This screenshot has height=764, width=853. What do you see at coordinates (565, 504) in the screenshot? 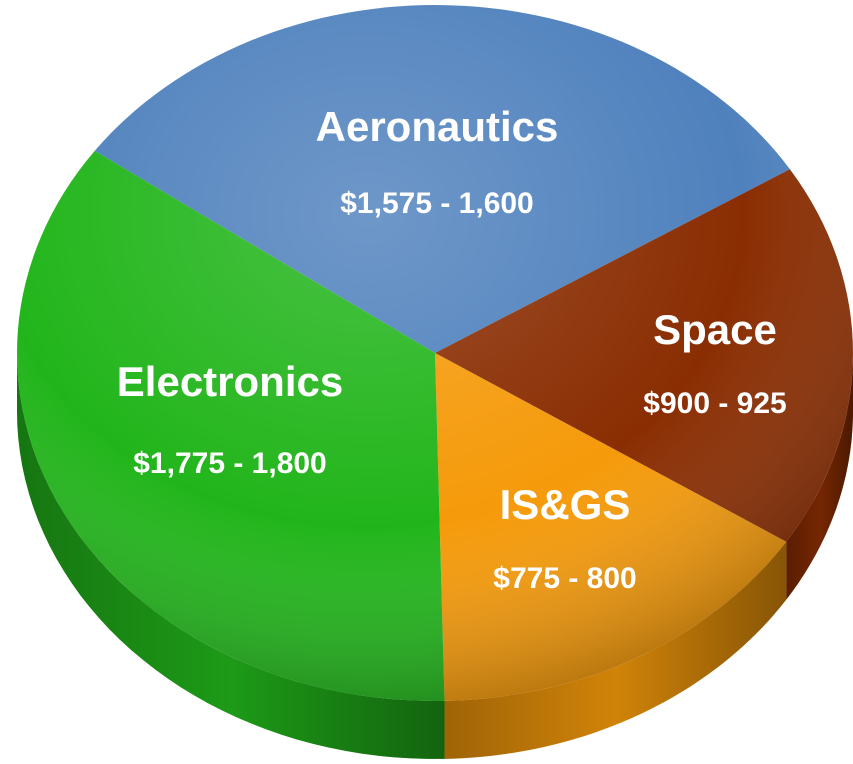
I see `slice-name: IS&GS` at bounding box center [565, 504].